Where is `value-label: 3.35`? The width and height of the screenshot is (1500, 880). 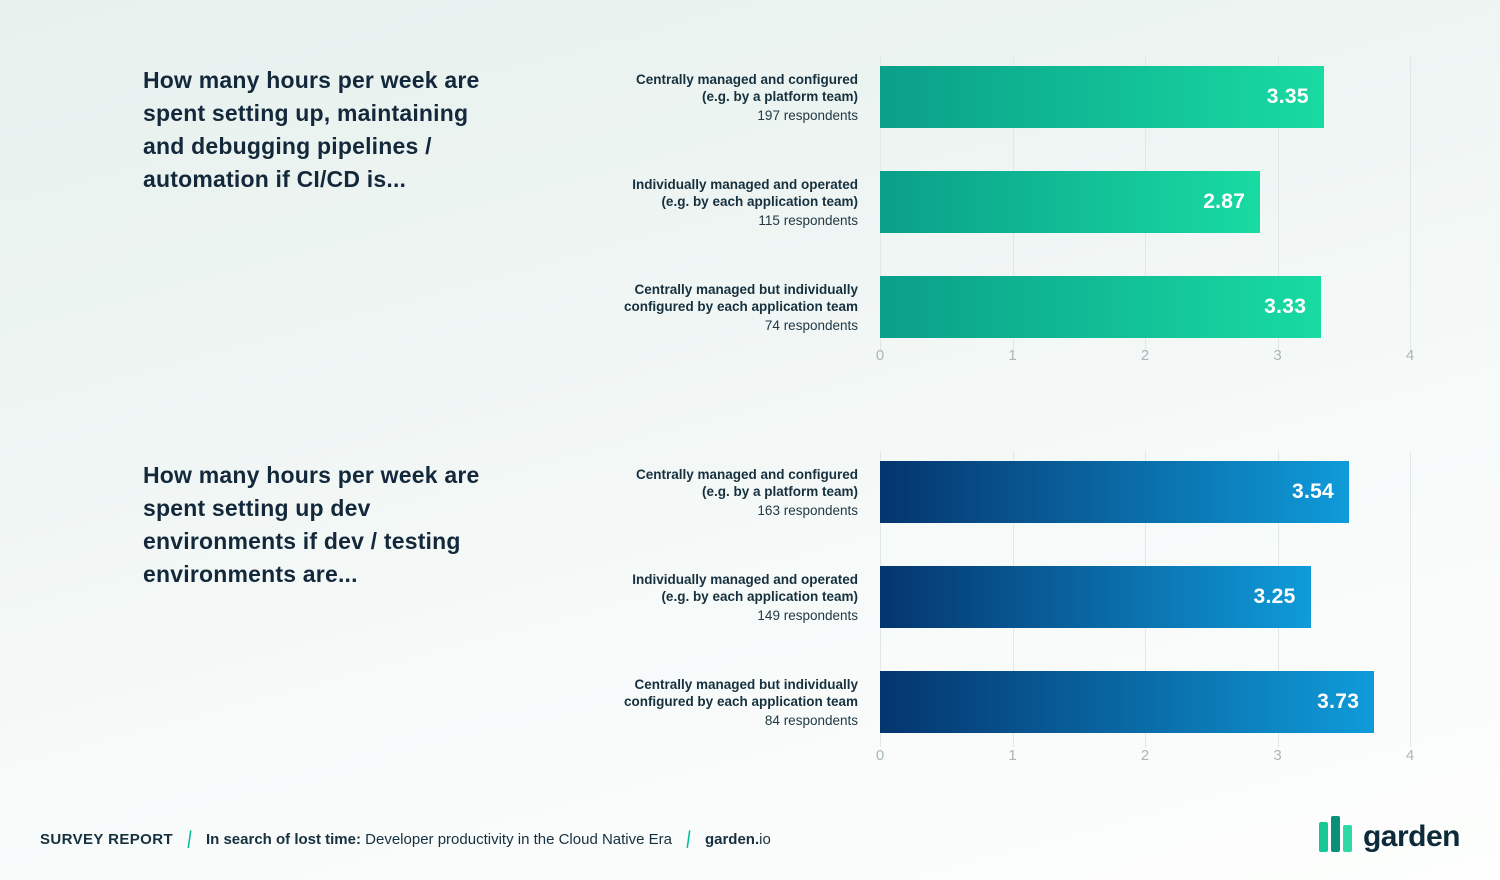 value-label: 3.35 is located at coordinates (1287, 96).